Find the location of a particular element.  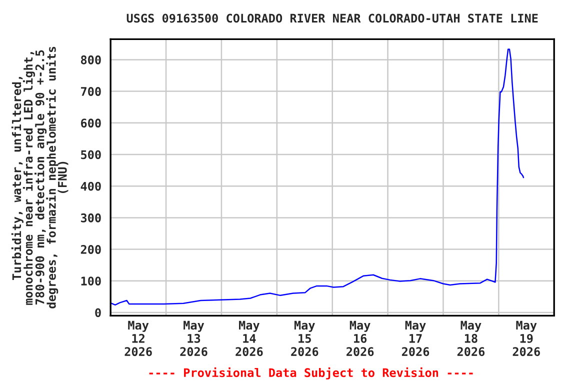

y-tick-label: 800 is located at coordinates (90, 59).